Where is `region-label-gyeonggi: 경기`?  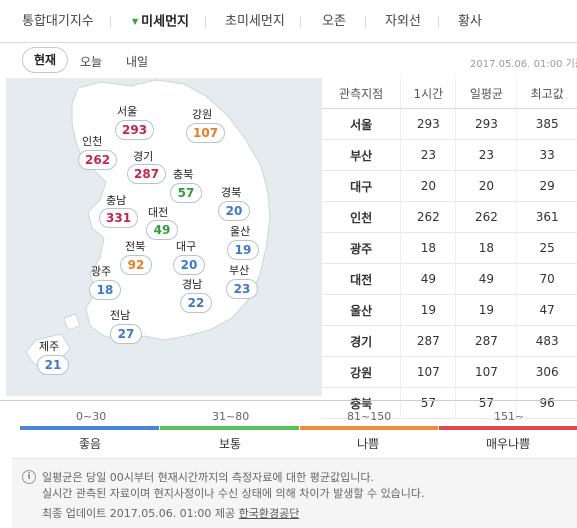
region-label-gyeonggi: 경기 is located at coordinates (143, 156).